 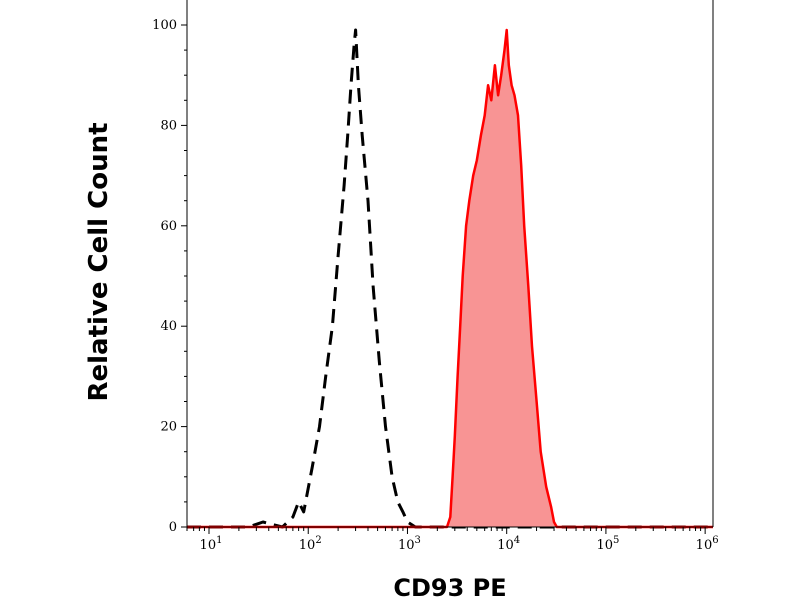 What do you see at coordinates (607, 544) in the screenshot?
I see `x-tick-label: 10⁵` at bounding box center [607, 544].